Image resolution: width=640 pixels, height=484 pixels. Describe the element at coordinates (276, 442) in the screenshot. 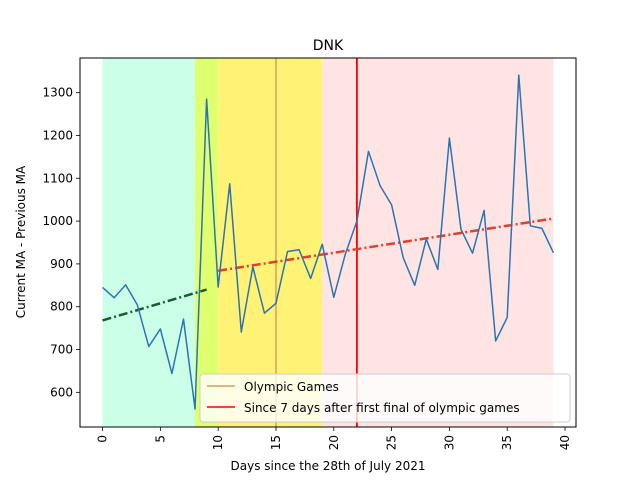

I see `x-tick-label: 15` at that location.